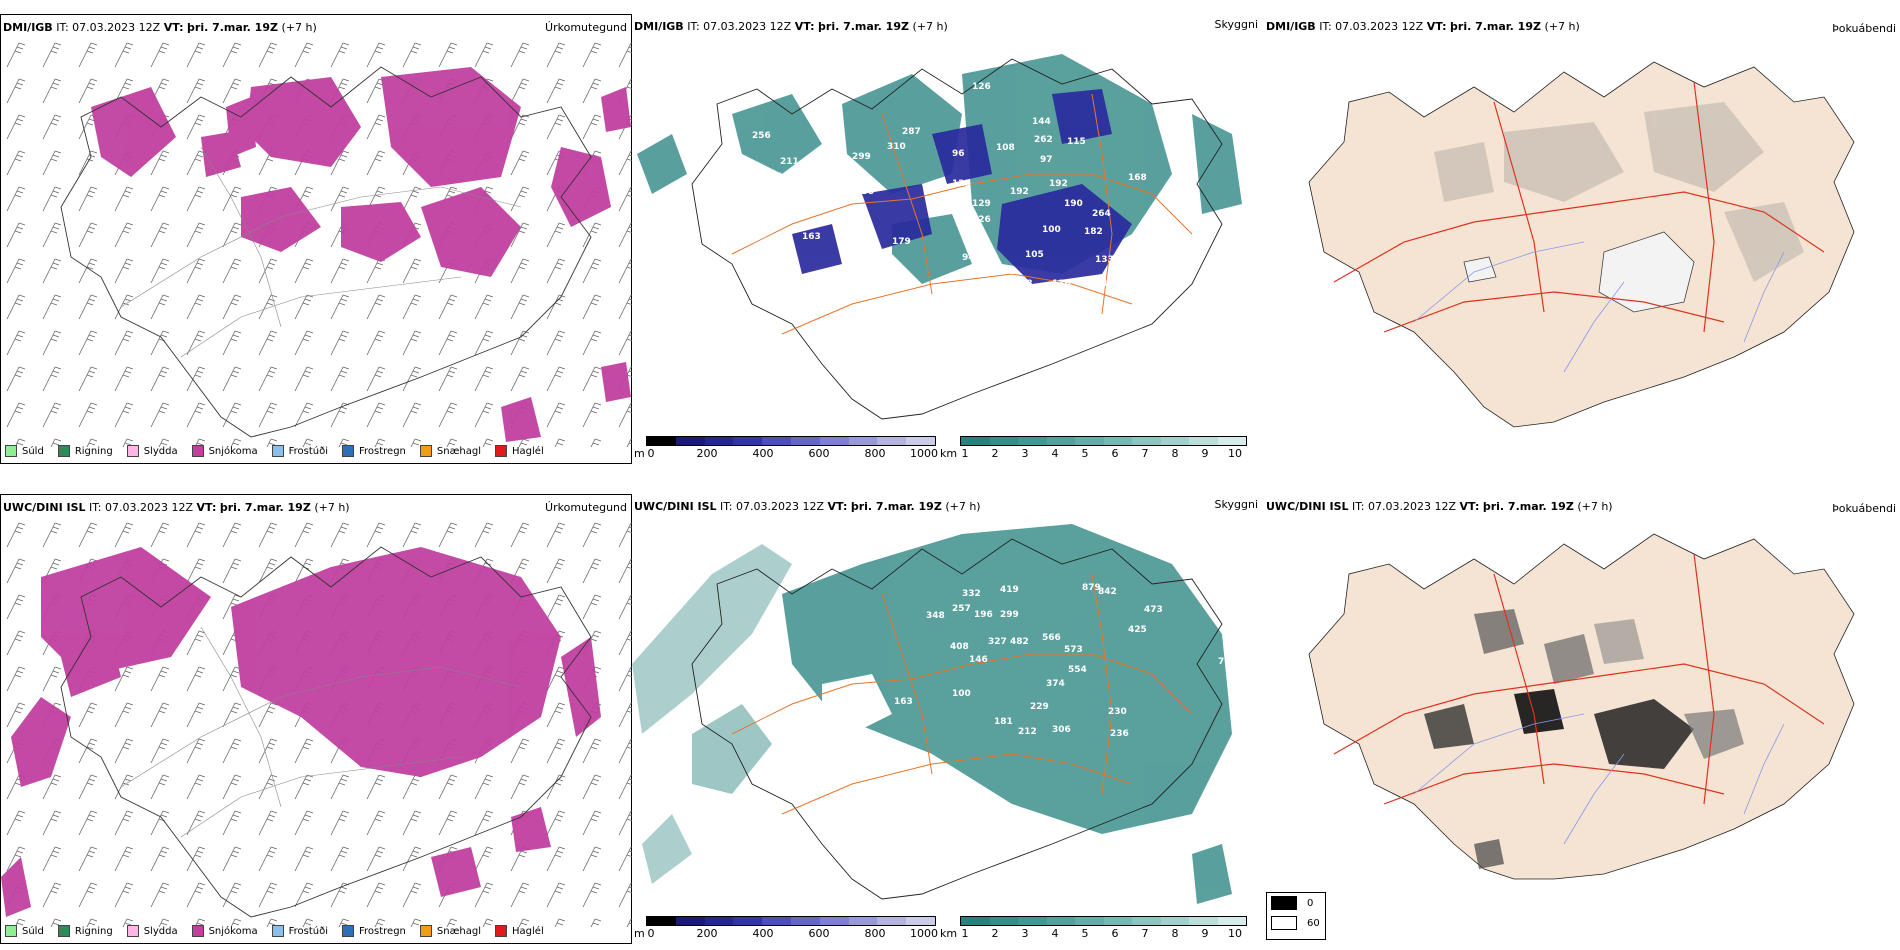 This screenshot has width=1900, height=950. What do you see at coordinates (374, 931) in the screenshot?
I see `legend-item: Frostregn` at bounding box center [374, 931].